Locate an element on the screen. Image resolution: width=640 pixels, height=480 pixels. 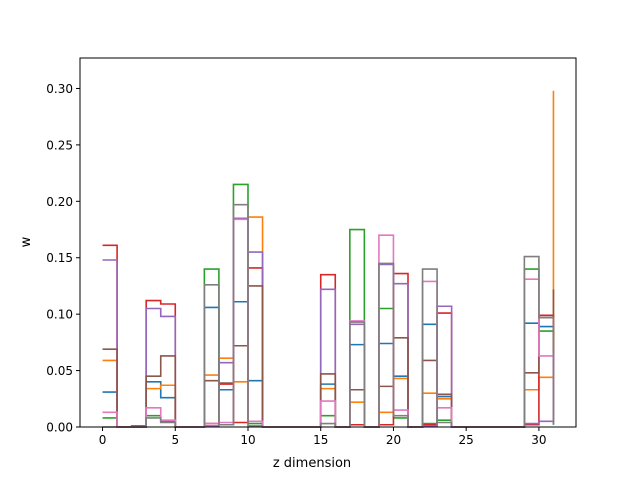
y-ticks: 0.00 0.05 0.10 0.15 0.20 0.25 0.30 is located at coordinates (63, 258).